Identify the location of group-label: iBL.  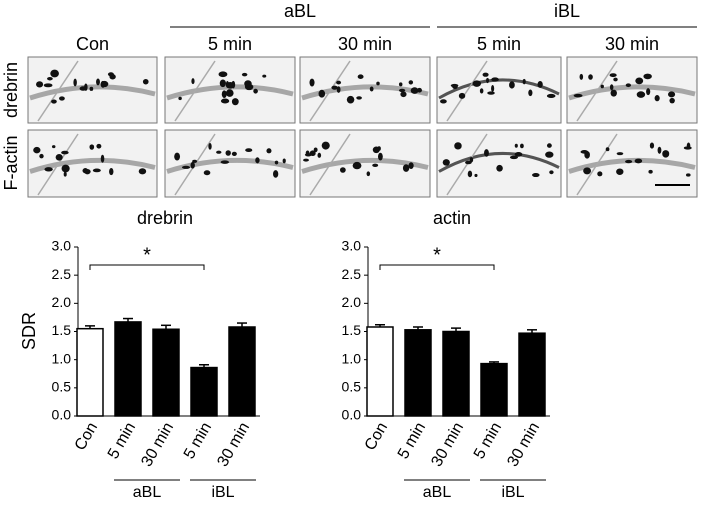
(567, 11).